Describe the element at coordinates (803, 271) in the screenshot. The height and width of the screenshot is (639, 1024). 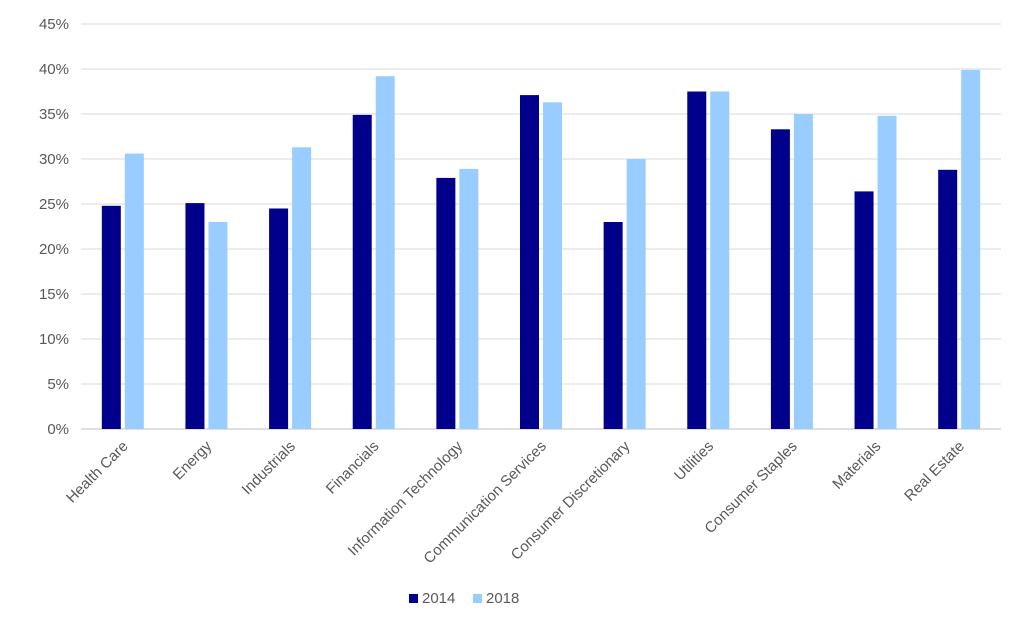
I see `bar-2018-consumer-staples` at that location.